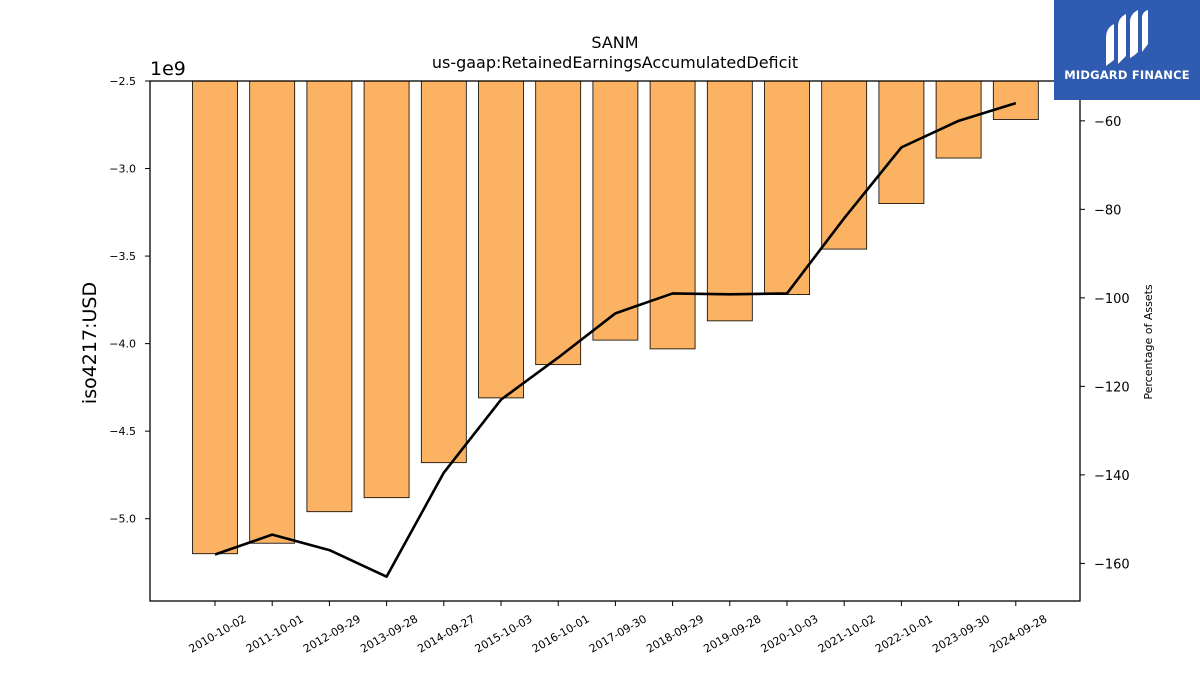 The width and height of the screenshot is (1200, 675). I want to click on logo-text: MIDGARD FINANCE, so click(1127, 75).